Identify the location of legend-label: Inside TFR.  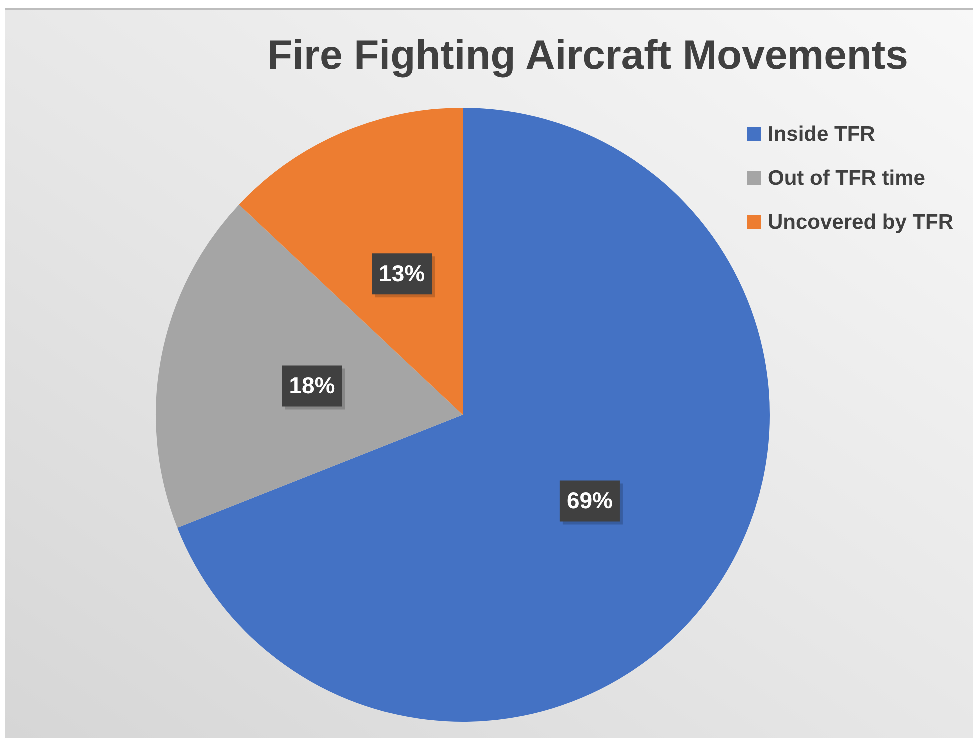
(822, 134).